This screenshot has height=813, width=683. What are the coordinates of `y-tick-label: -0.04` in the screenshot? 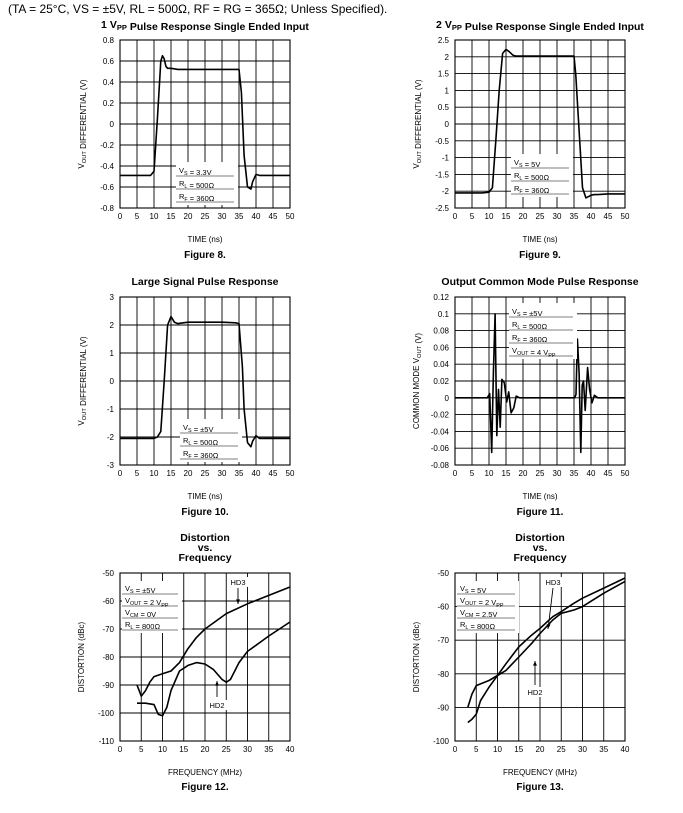 It's located at (440, 431).